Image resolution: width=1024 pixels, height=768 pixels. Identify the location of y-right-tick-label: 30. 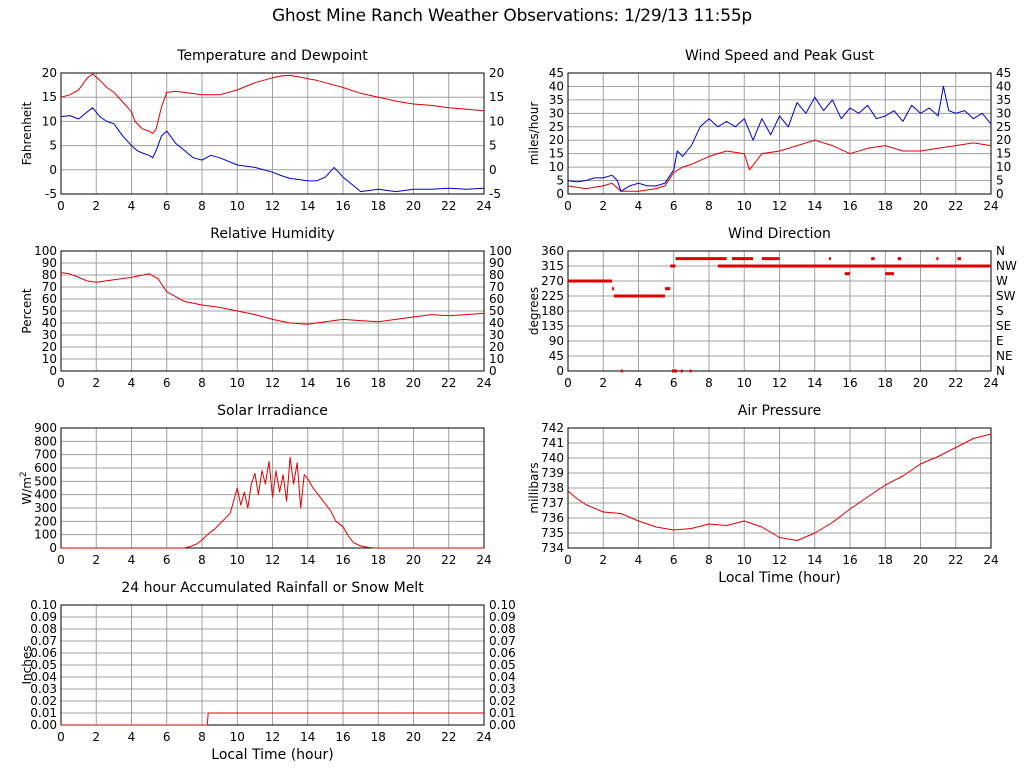
(1003, 113).